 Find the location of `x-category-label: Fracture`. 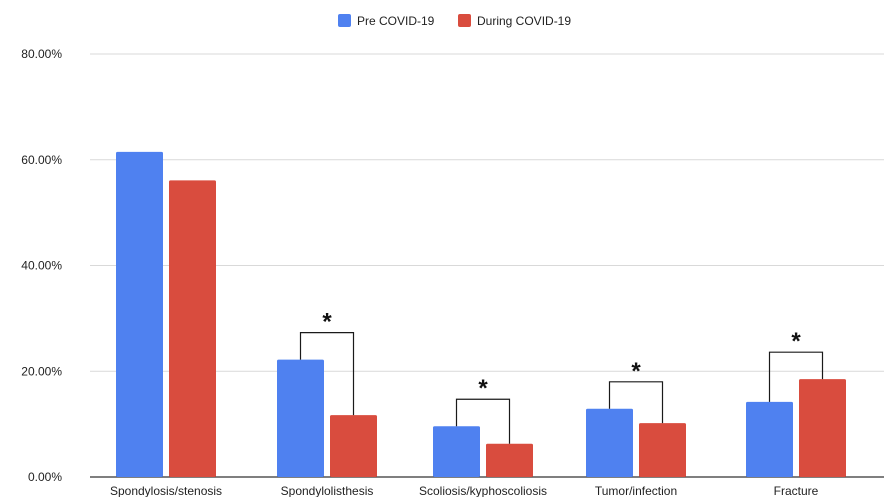

x-category-label: Fracture is located at coordinates (796, 490).